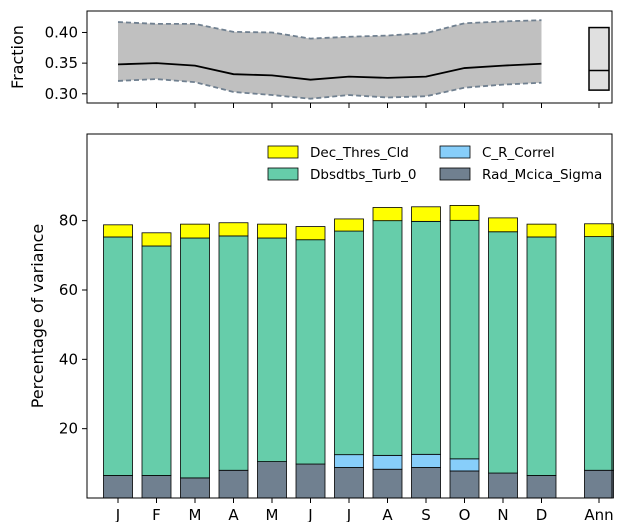 The height and width of the screenshot is (522, 628). I want to click on variance-x-tick-label: O, so click(465, 514).